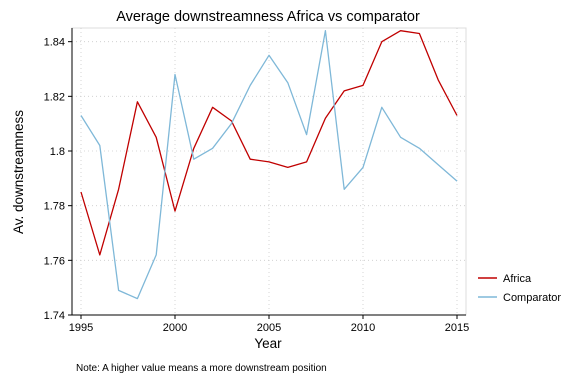  Describe the element at coordinates (268, 343) in the screenshot. I see `x-axis-title: Year` at that location.